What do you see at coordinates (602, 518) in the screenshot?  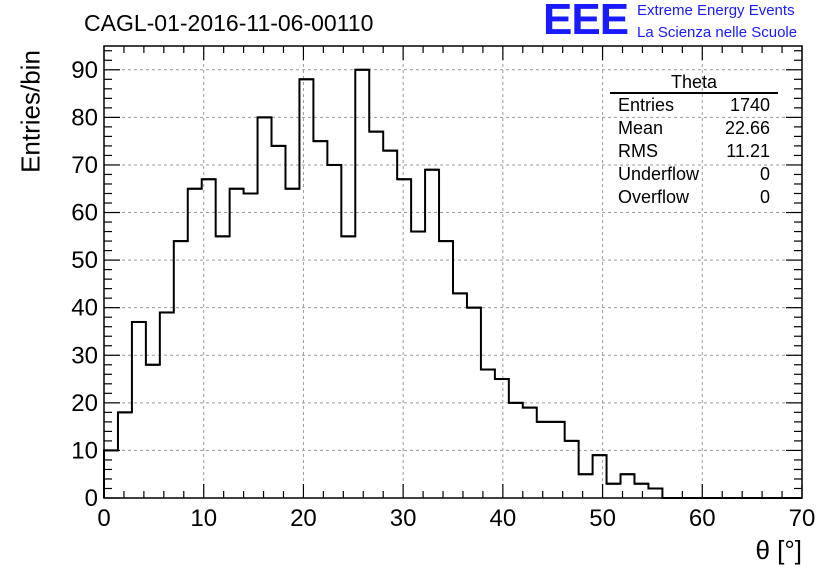 I see `x-tick-label: 50` at bounding box center [602, 518].